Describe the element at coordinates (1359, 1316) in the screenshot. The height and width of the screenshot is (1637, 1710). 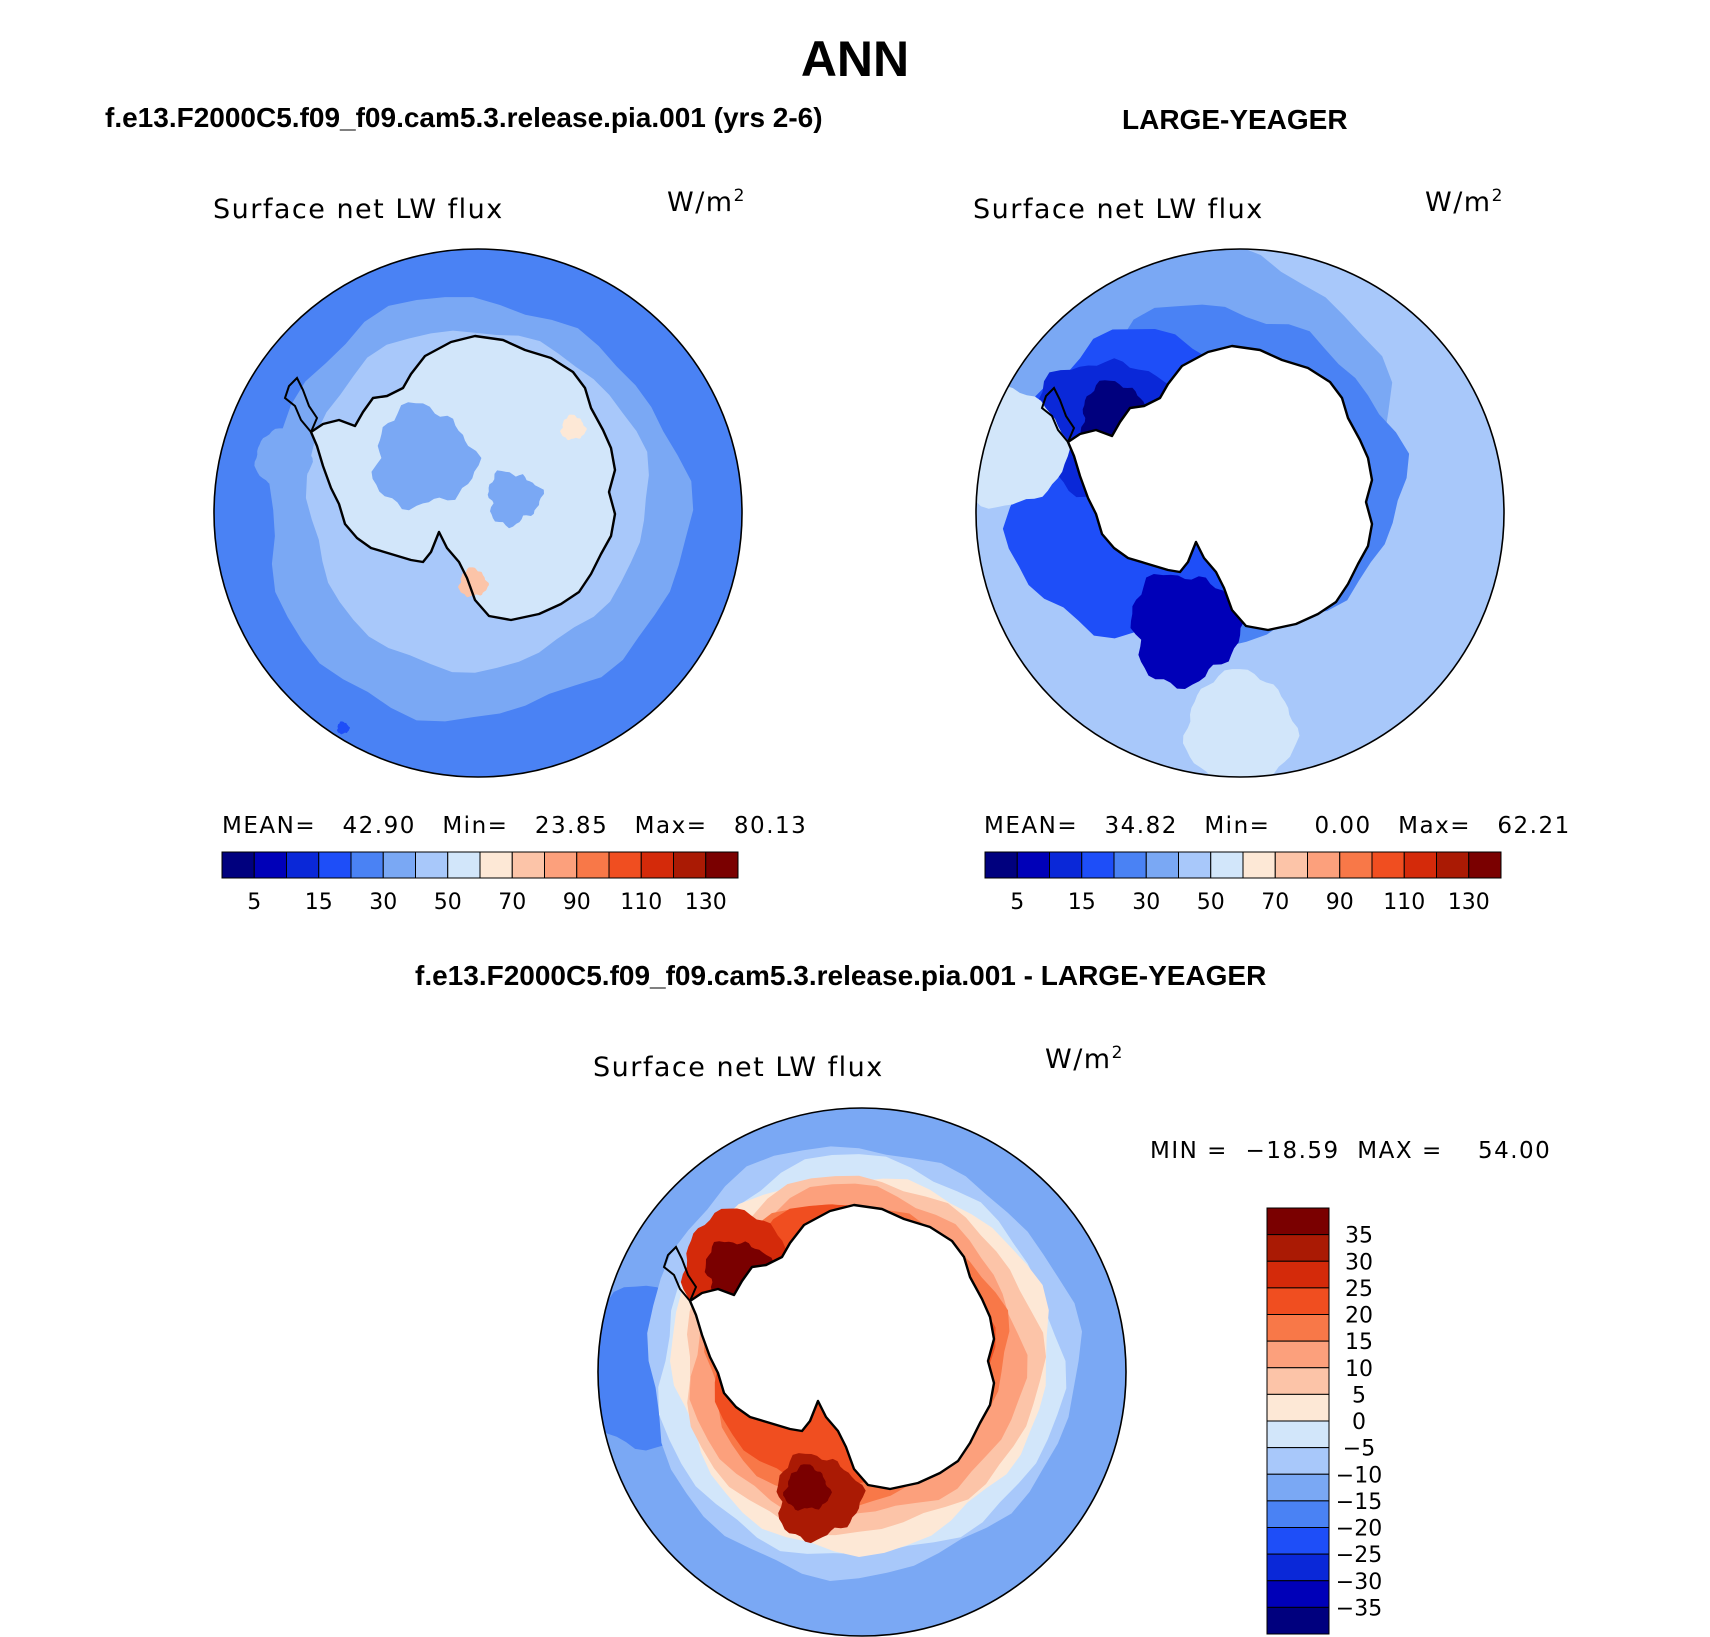
I see `diff-colorbar-tick-label: 20` at that location.